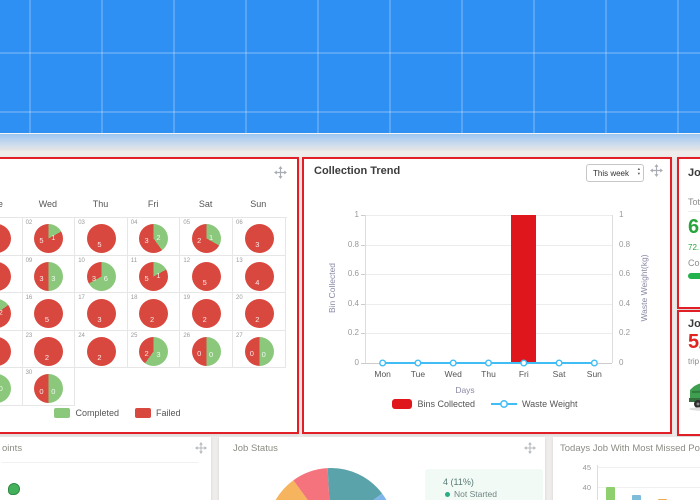 Image resolution: width=700 pixels, height=500 pixels. Describe the element at coordinates (158, 238) in the screenshot. I see `pie-completed-count: 2` at that location.